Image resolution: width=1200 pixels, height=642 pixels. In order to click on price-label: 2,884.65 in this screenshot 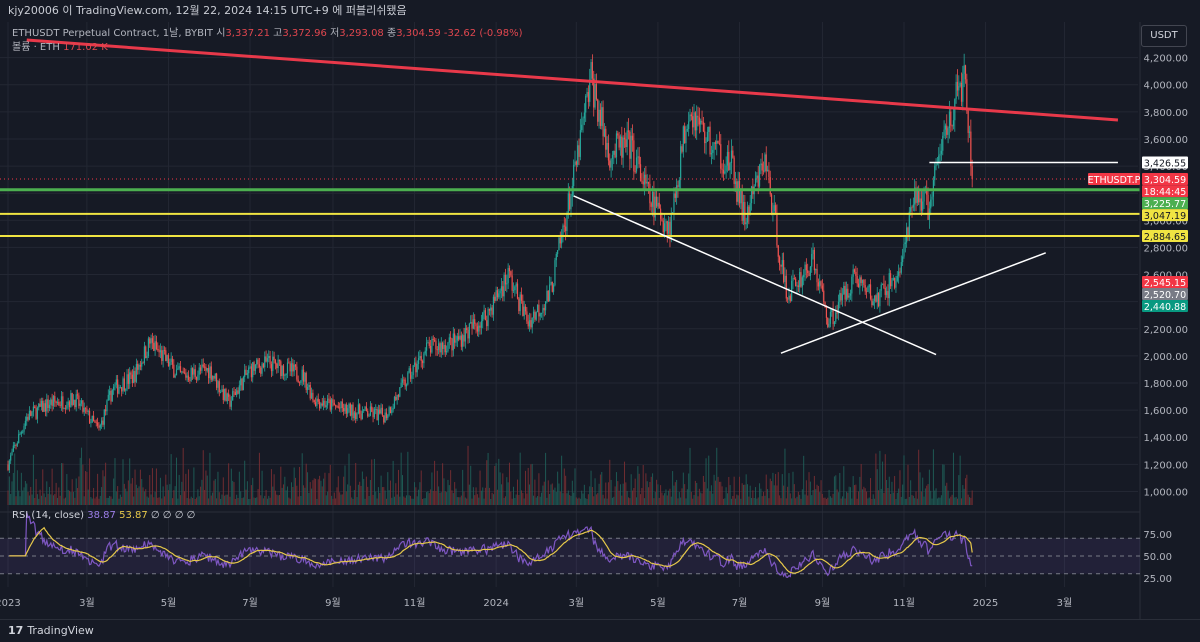, I will do `click(1165, 237)`.